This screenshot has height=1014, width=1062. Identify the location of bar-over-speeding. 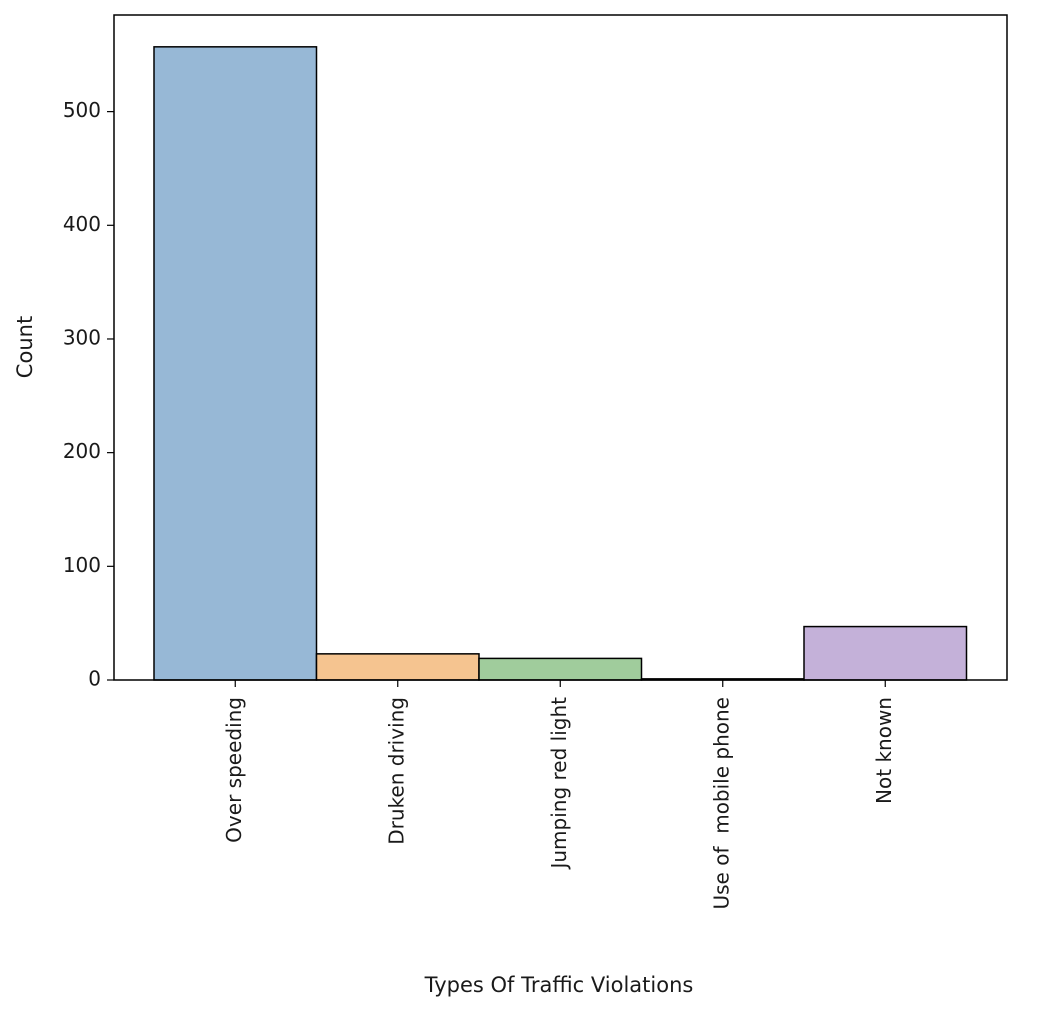
(235, 363).